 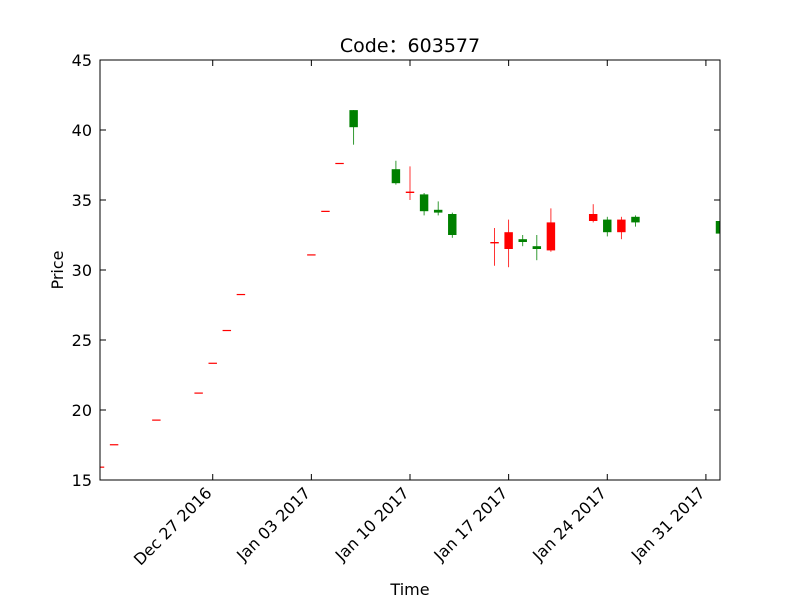 What do you see at coordinates (82, 480) in the screenshot?
I see `y-tick-label: 15` at bounding box center [82, 480].